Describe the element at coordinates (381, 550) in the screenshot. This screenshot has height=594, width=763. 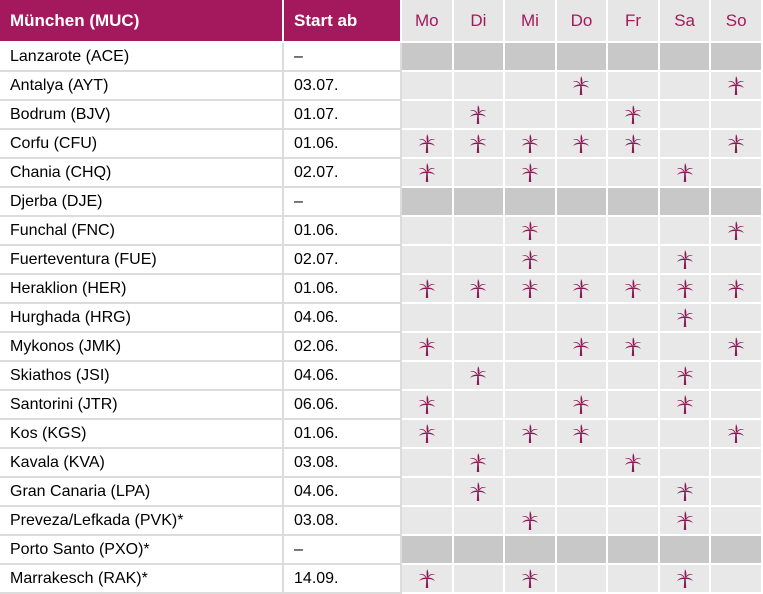
I see `table-row: Porto Santo (PXO)* –` at that location.